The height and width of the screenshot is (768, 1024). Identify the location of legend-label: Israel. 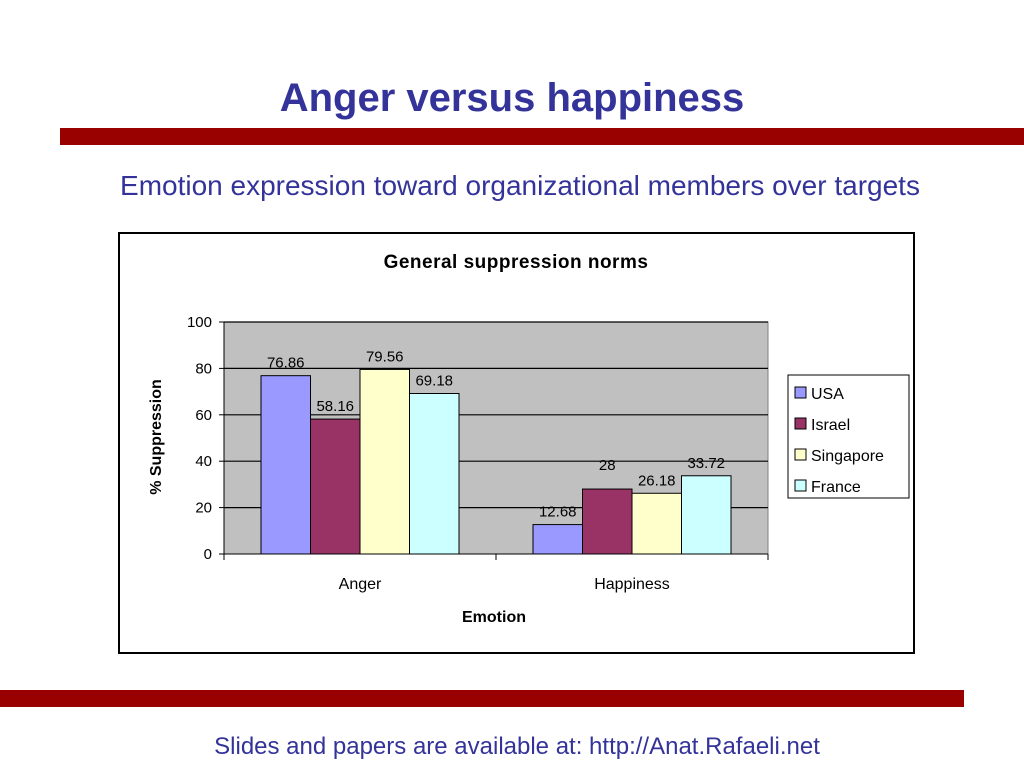
(830, 425).